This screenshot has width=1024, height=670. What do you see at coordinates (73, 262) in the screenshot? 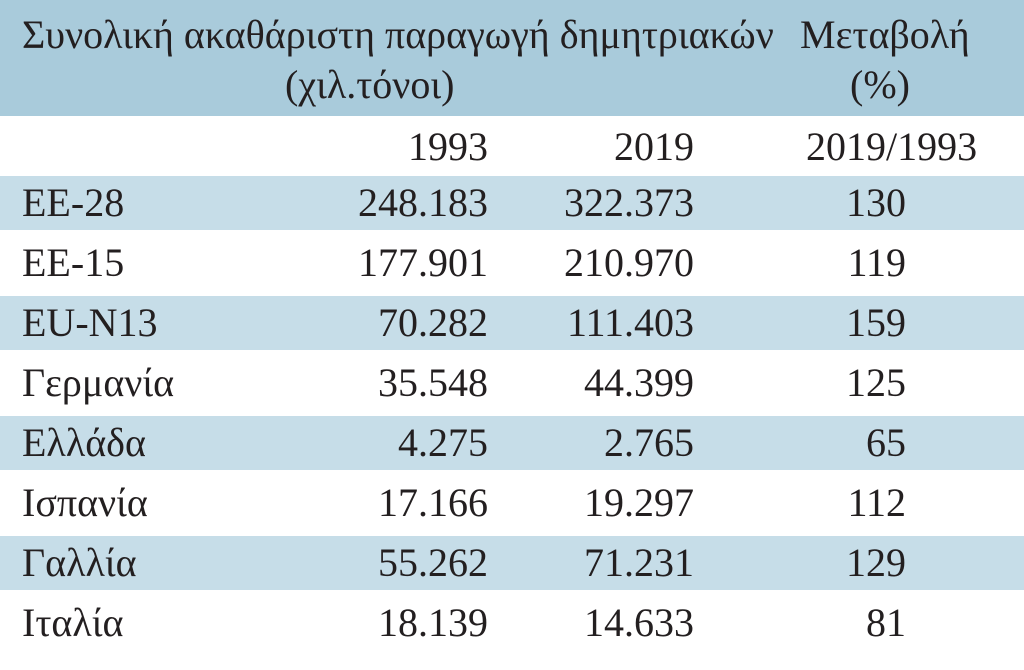
I see `region-name: ΕΕ-15` at bounding box center [73, 262].